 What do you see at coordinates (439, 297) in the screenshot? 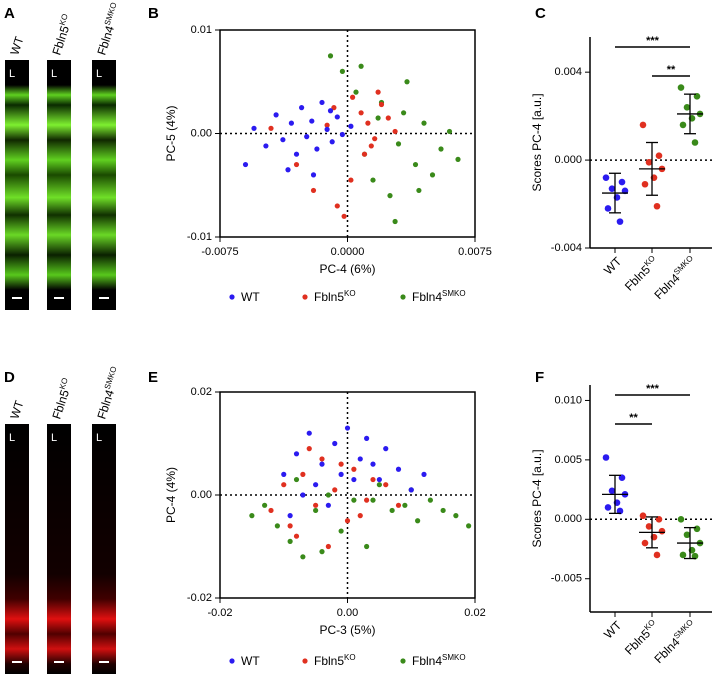
I see `legend-label: Fbln4SMKO` at bounding box center [439, 297].